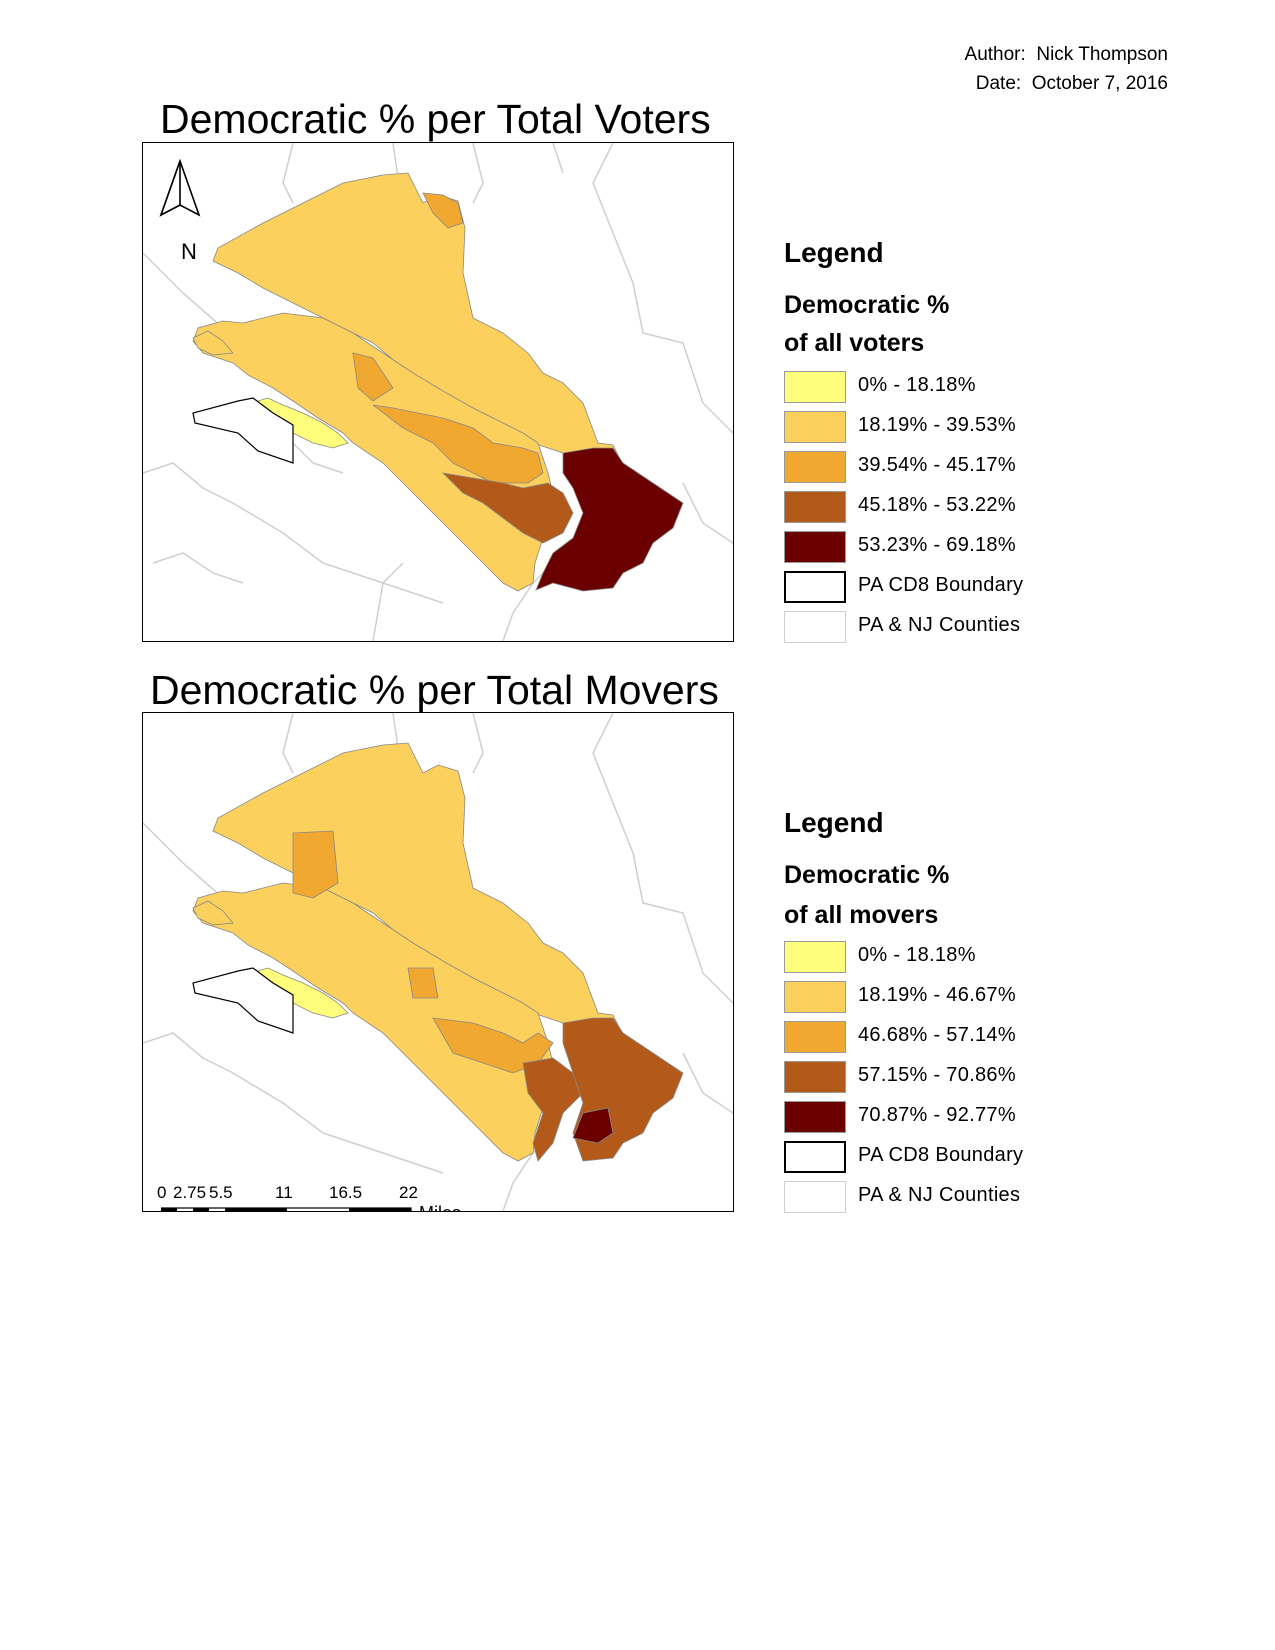 Image resolution: width=1275 pixels, height=1650 pixels. Describe the element at coordinates (854, 343) in the screenshot. I see `legend-field-line2: of all voters` at that location.